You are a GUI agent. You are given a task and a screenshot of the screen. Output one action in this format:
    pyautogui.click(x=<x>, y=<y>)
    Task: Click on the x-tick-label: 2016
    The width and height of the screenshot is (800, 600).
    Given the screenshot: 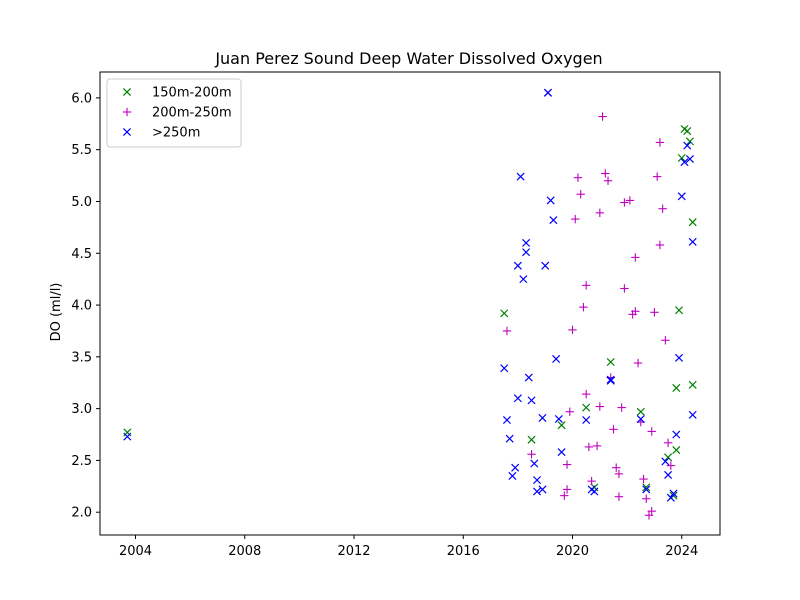 What is the action you would take?
    pyautogui.click(x=463, y=551)
    